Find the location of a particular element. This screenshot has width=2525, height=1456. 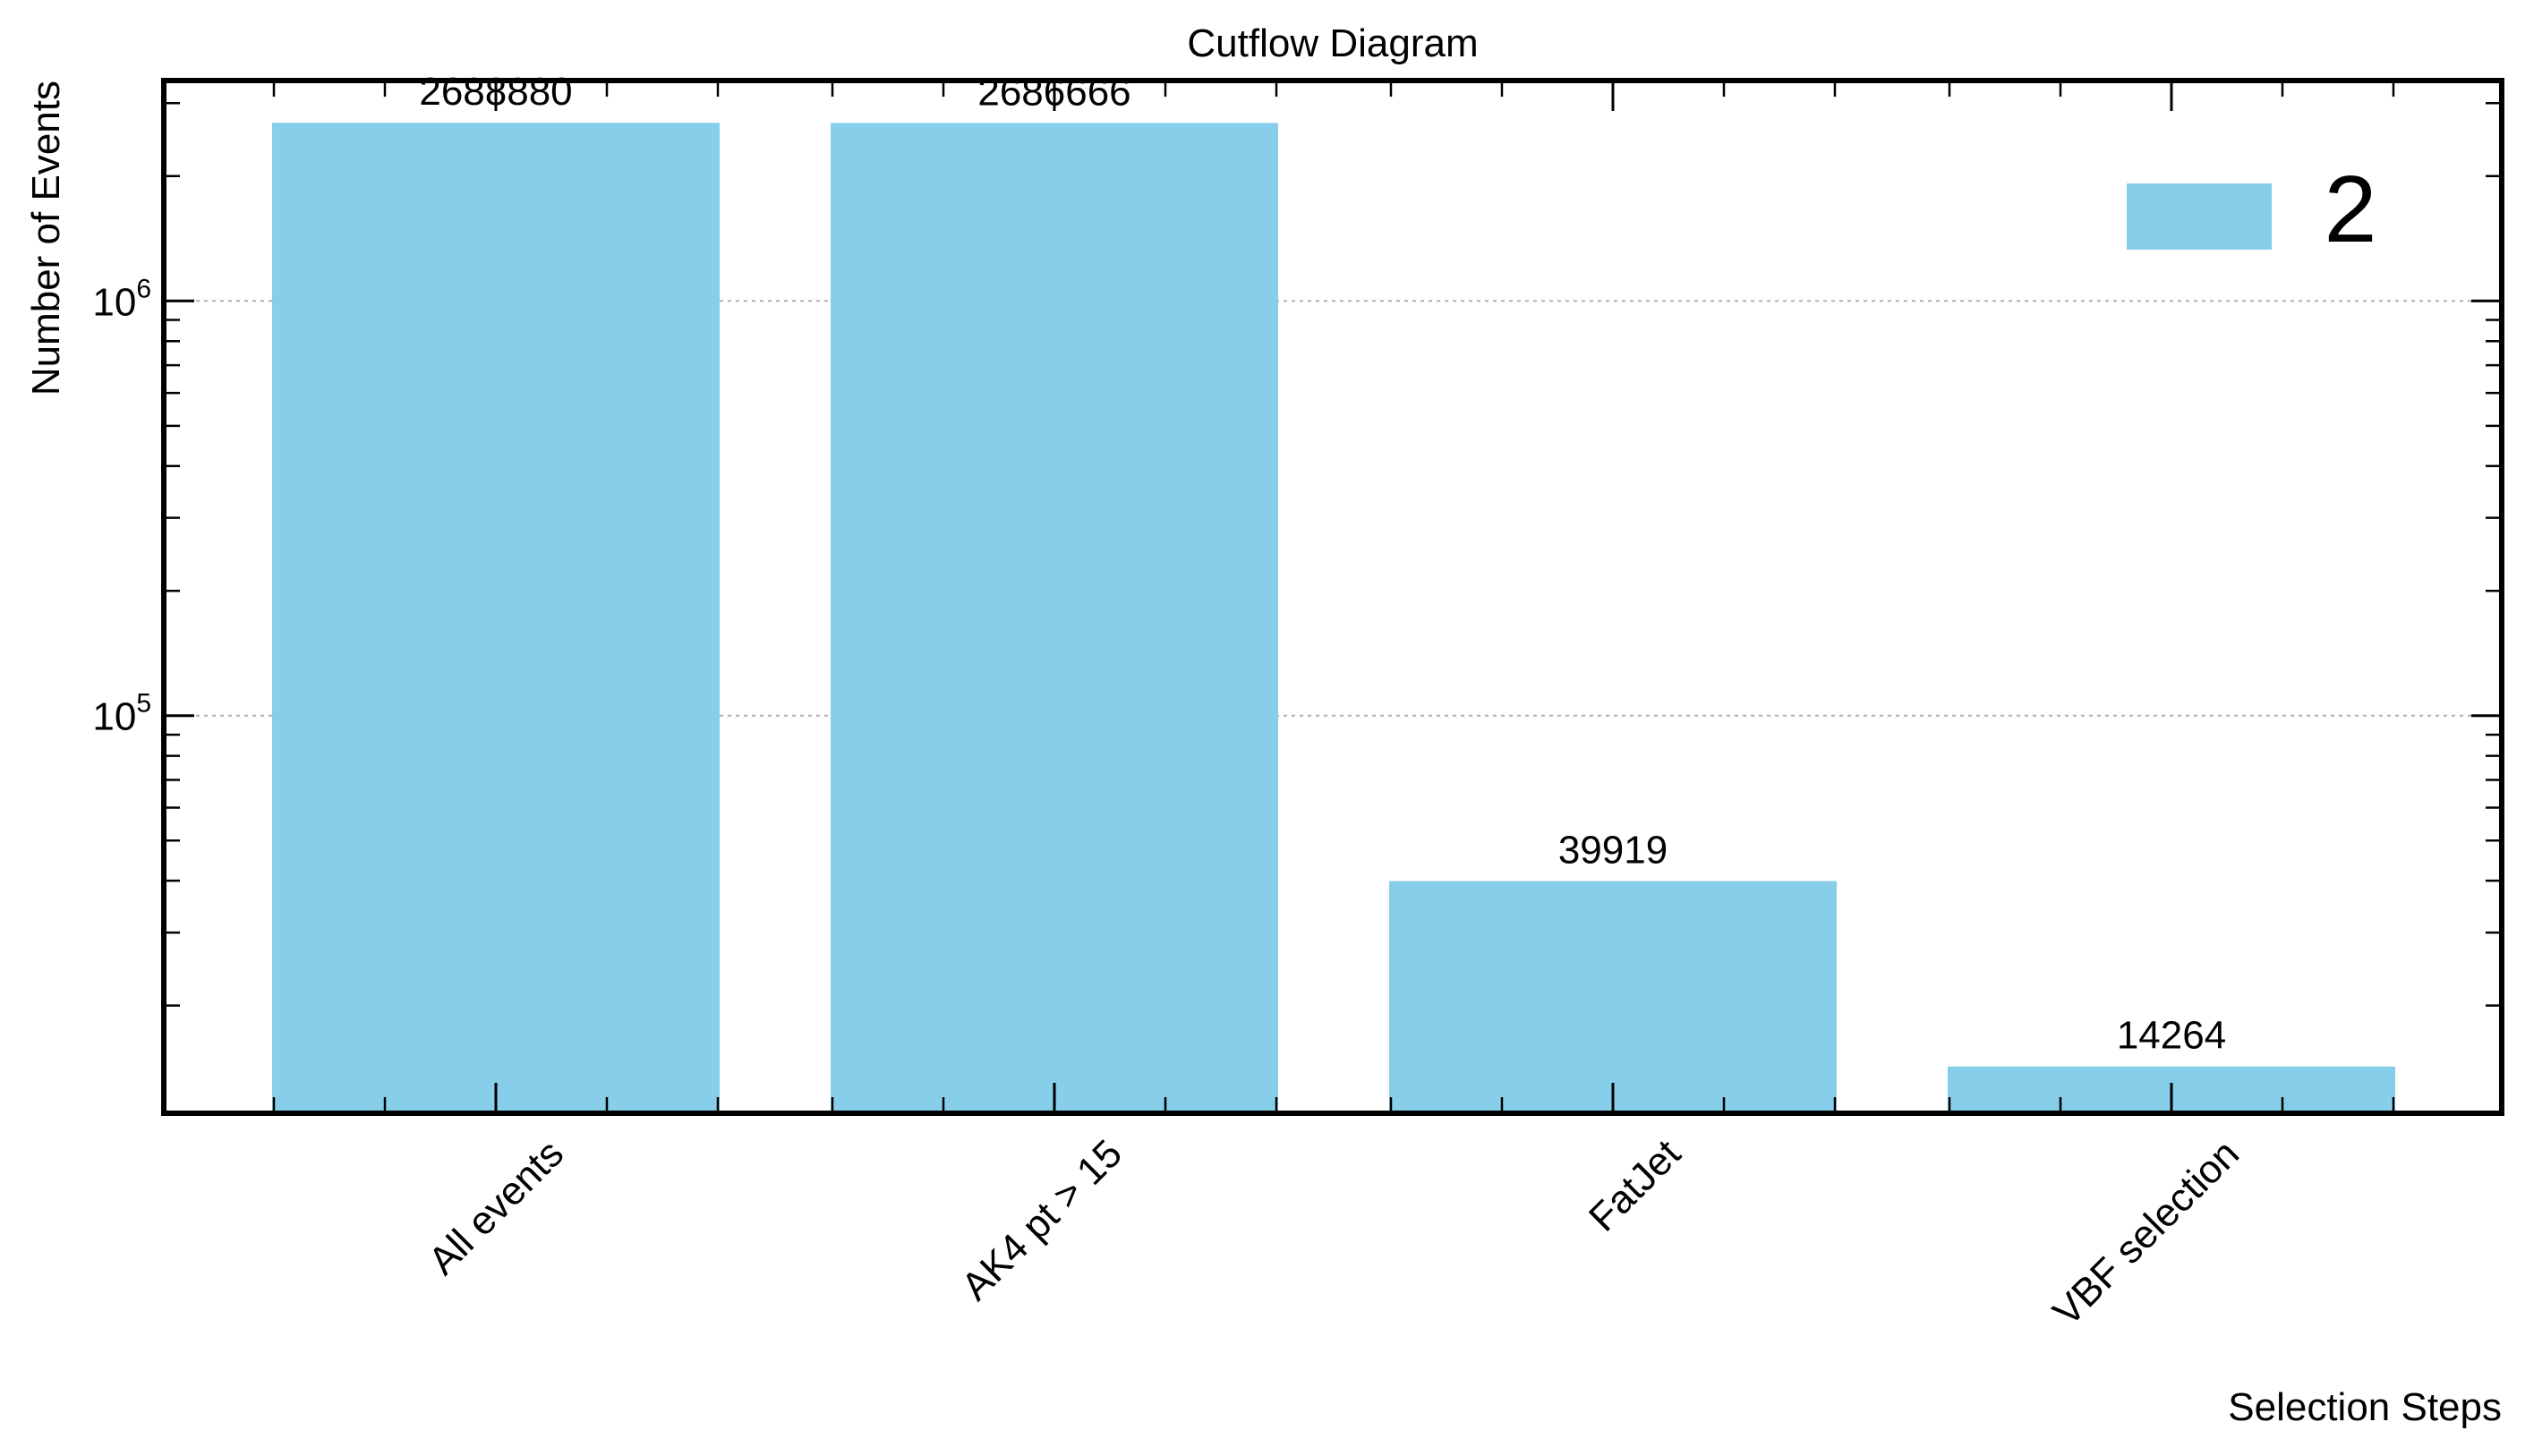

x-tick-label: VBF selection is located at coordinates (2146, 1232).